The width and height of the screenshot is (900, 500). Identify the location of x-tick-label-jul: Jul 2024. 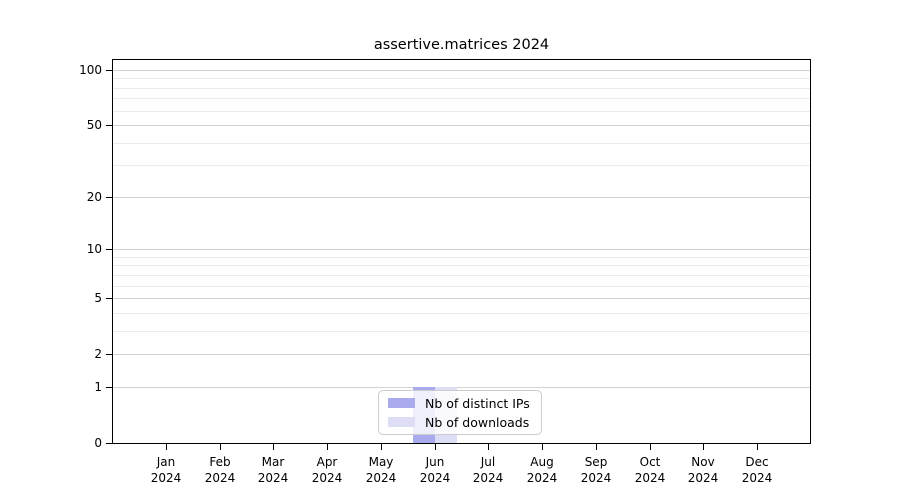
(488, 470).